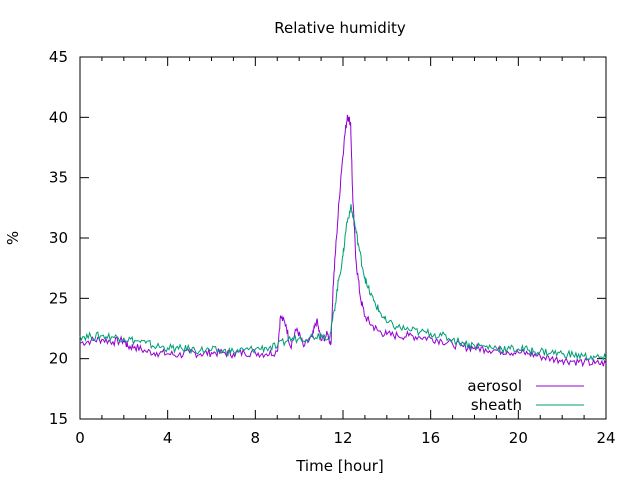  What do you see at coordinates (58, 238) in the screenshot?
I see `y-tick-label: 30` at bounding box center [58, 238].